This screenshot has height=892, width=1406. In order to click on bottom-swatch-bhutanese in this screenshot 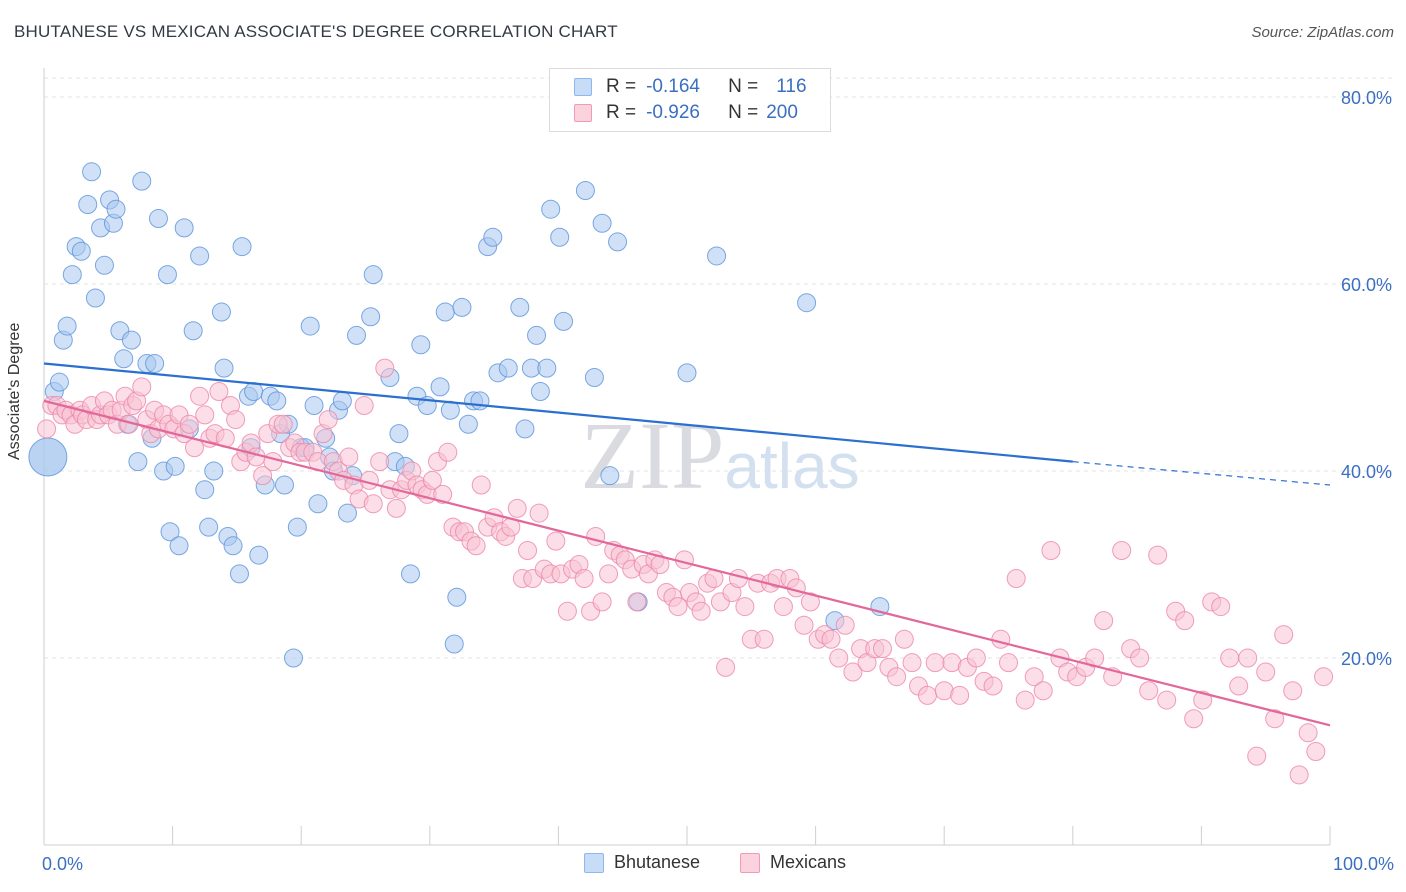, I will do `click(594, 862)`.